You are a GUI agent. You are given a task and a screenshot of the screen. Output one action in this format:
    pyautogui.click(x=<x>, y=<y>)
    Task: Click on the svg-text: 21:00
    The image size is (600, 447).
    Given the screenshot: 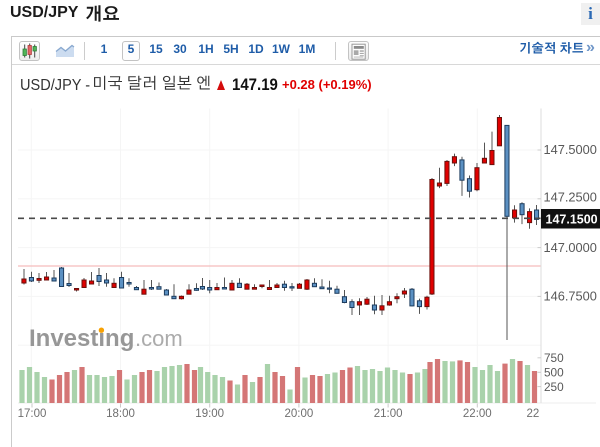 What is the action you would take?
    pyautogui.click(x=388, y=414)
    